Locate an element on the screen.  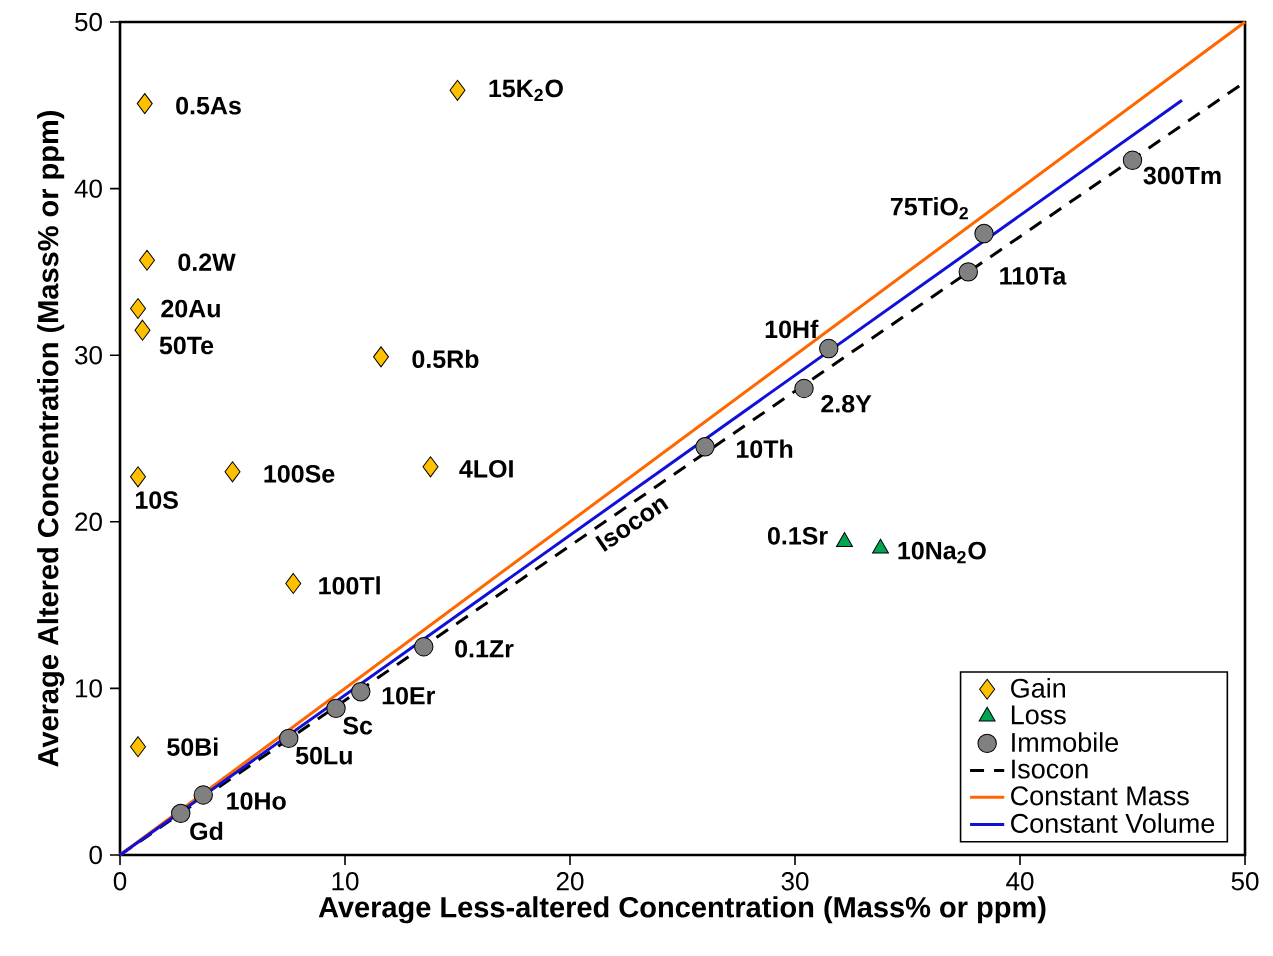
annotation: 20Au is located at coordinates (190, 308).